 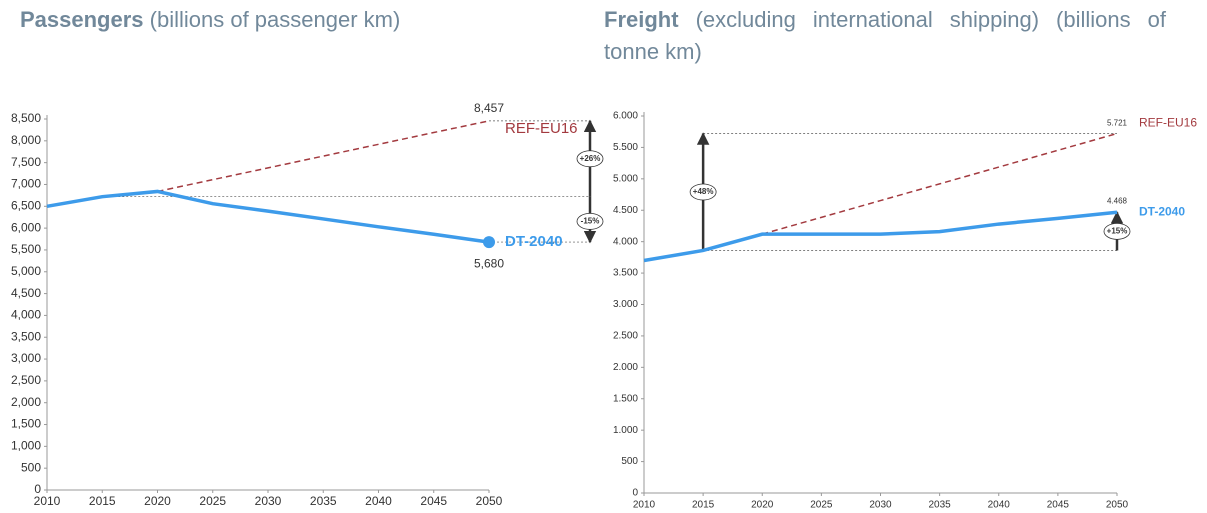 I want to click on y-tick-label: 4.000, so click(x=625, y=241).